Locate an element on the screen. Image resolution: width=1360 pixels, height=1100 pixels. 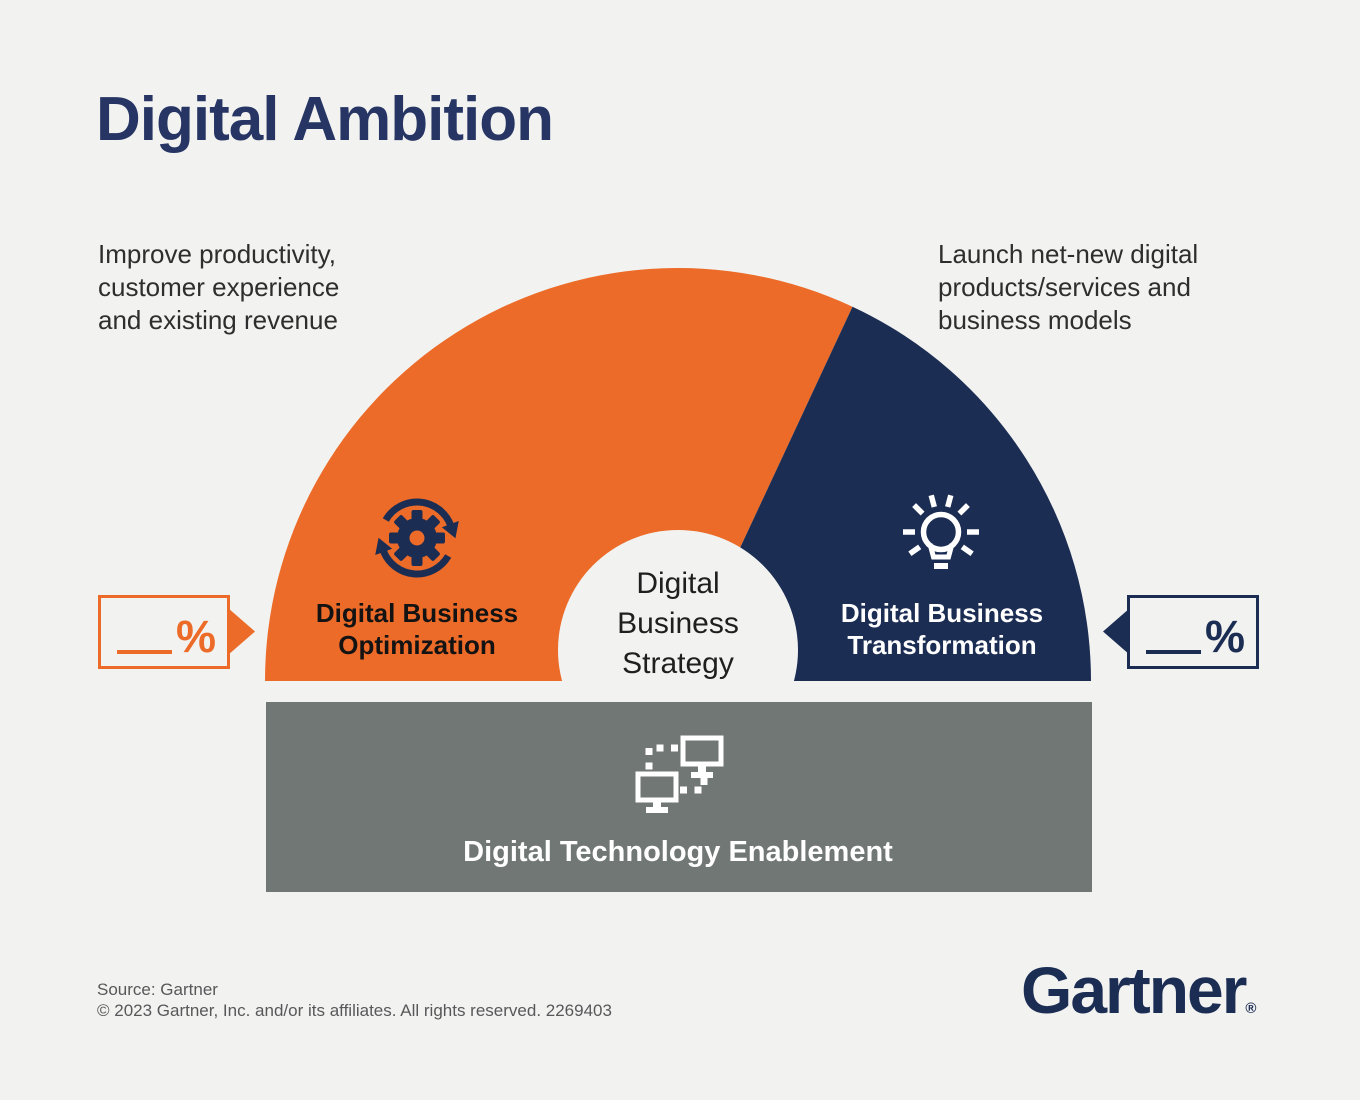
bulb-base is located at coordinates (941, 566).